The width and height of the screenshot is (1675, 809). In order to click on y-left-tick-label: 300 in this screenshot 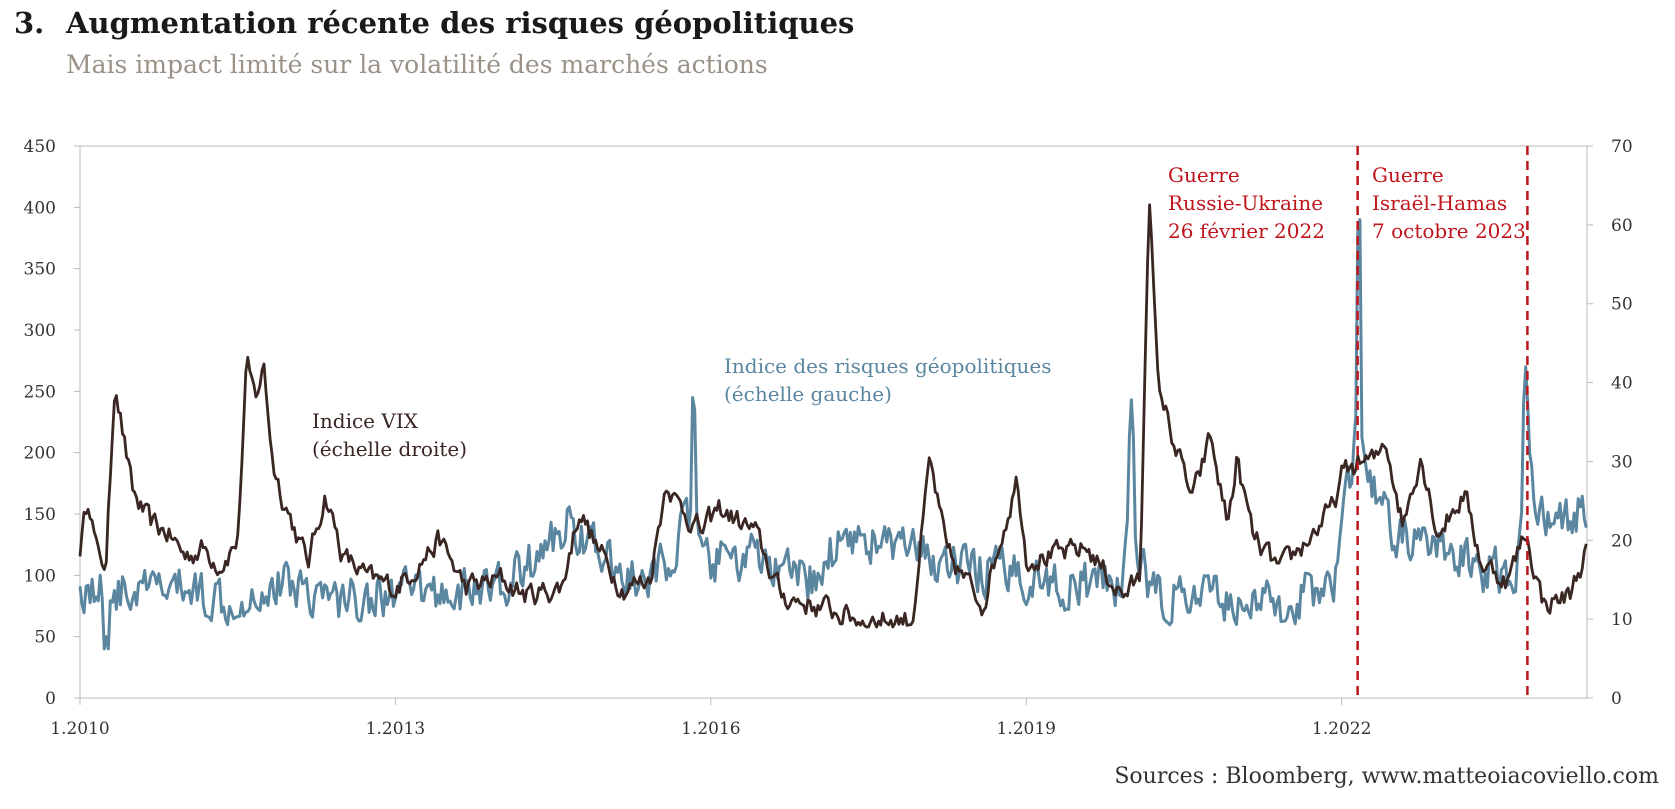, I will do `click(40, 331)`.